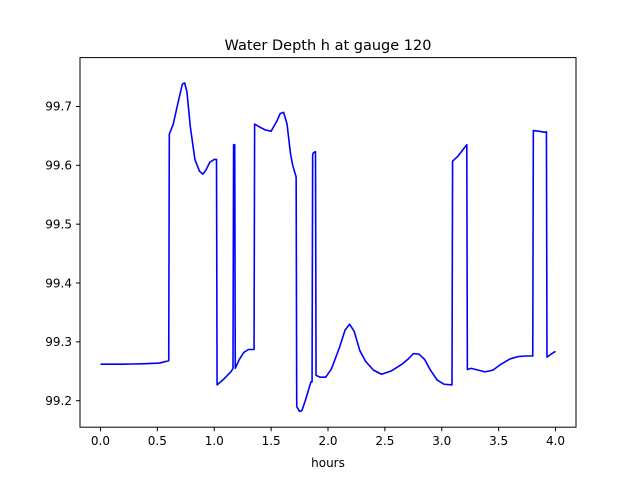  Describe the element at coordinates (384, 441) in the screenshot. I see `x-tick-label: 2.5` at that location.